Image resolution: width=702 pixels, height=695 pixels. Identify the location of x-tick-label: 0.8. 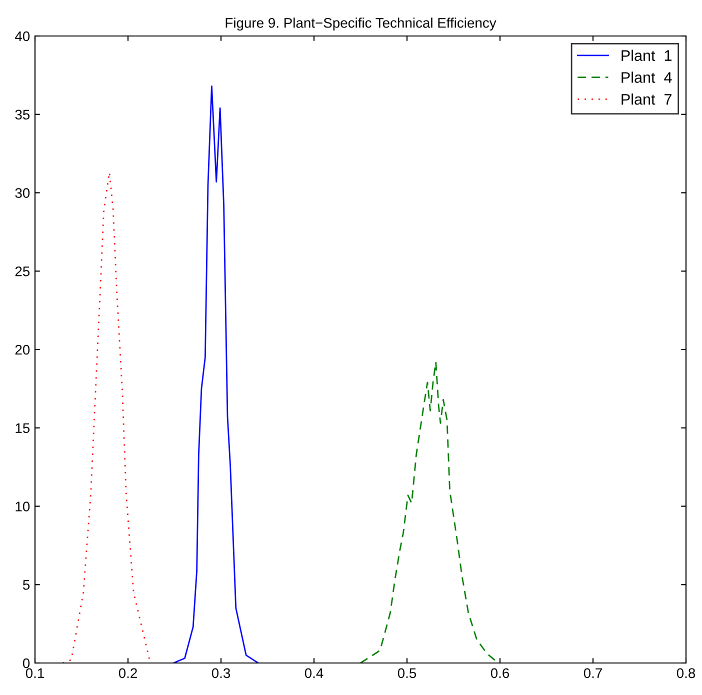
(686, 673).